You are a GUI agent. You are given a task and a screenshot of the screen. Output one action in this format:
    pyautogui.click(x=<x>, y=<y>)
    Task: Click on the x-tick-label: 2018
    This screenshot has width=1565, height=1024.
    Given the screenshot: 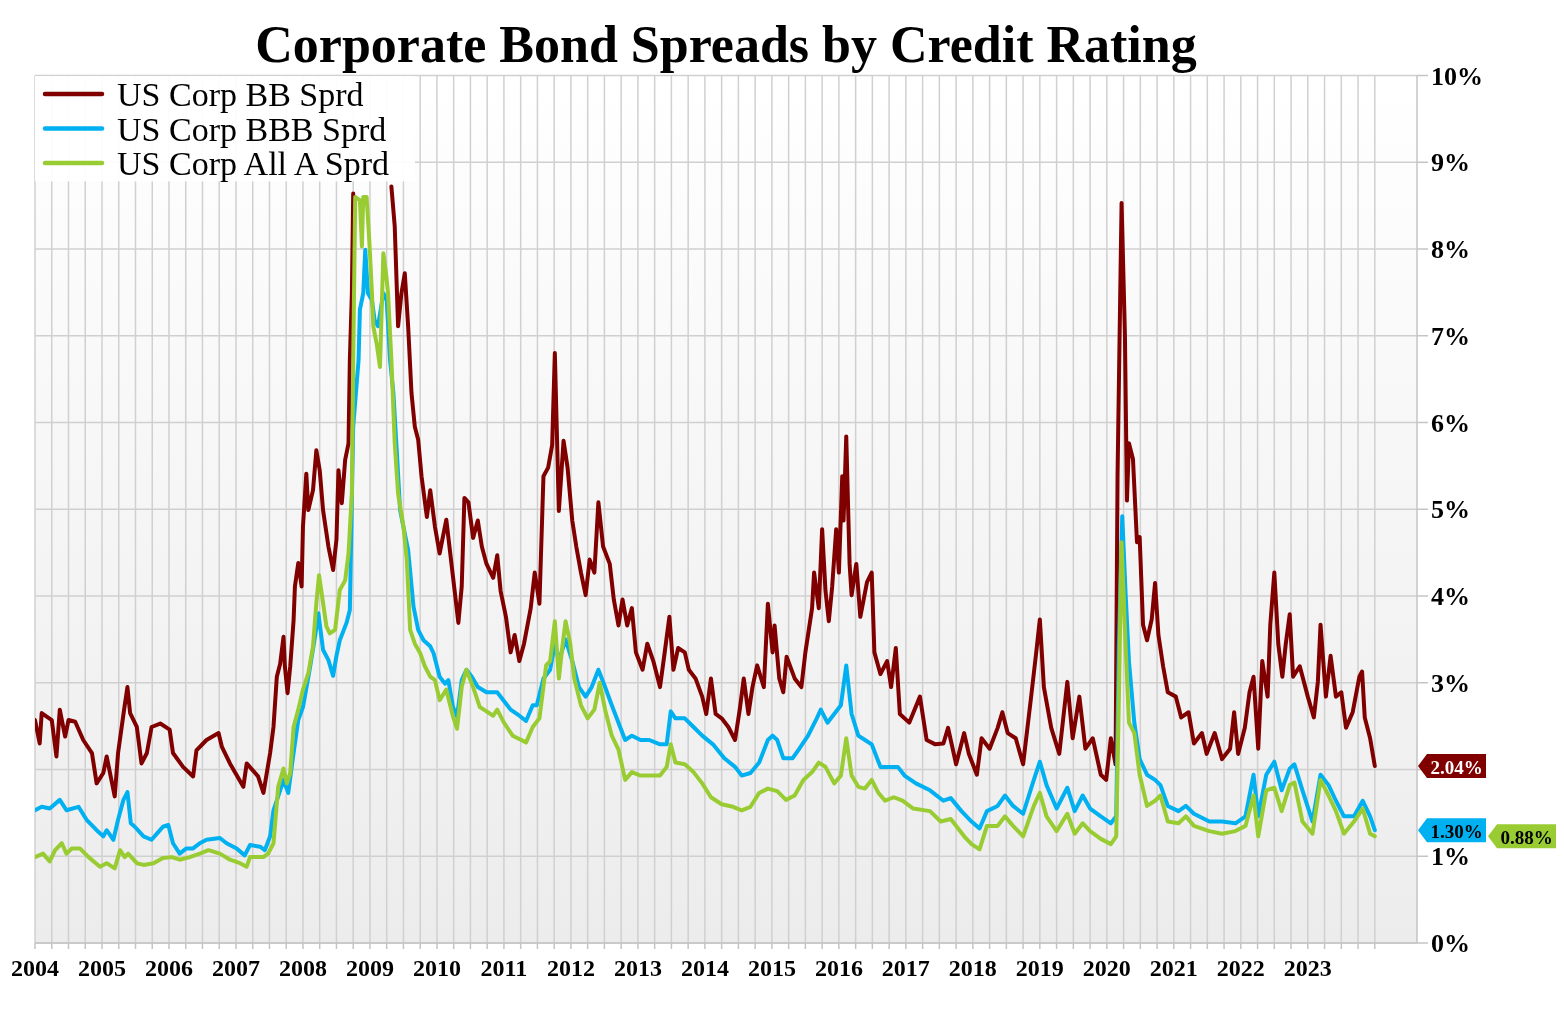 What is the action you would take?
    pyautogui.click(x=972, y=968)
    